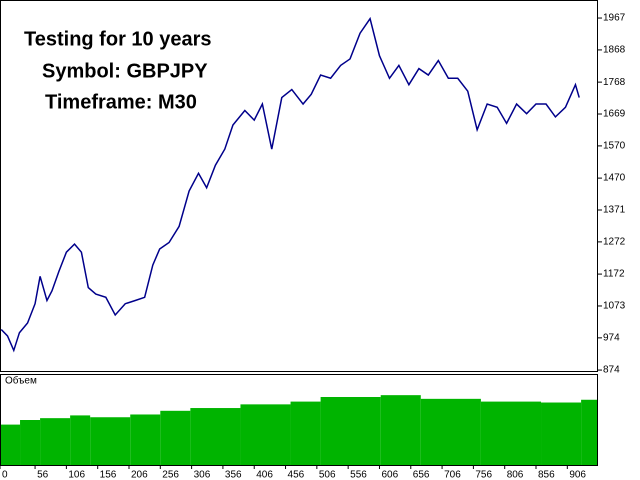  What do you see at coordinates (614, 306) in the screenshot?
I see `y-tick-label: 1073` at bounding box center [614, 306].